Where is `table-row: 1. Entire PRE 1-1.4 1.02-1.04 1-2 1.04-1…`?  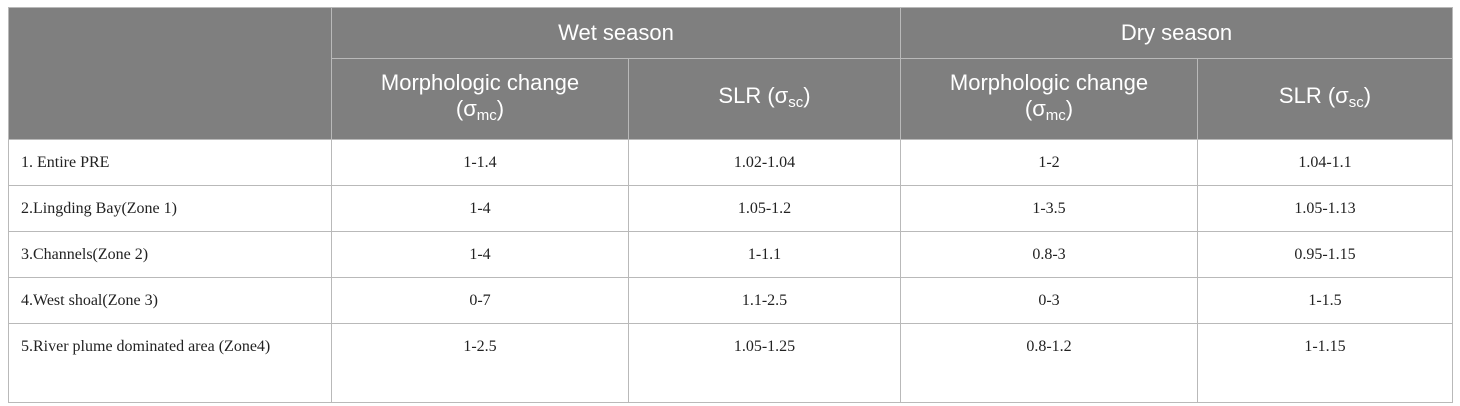 table-row: 1. Entire PRE 1-1.4 1.02-1.04 1-2 1.04-1… is located at coordinates (730, 162).